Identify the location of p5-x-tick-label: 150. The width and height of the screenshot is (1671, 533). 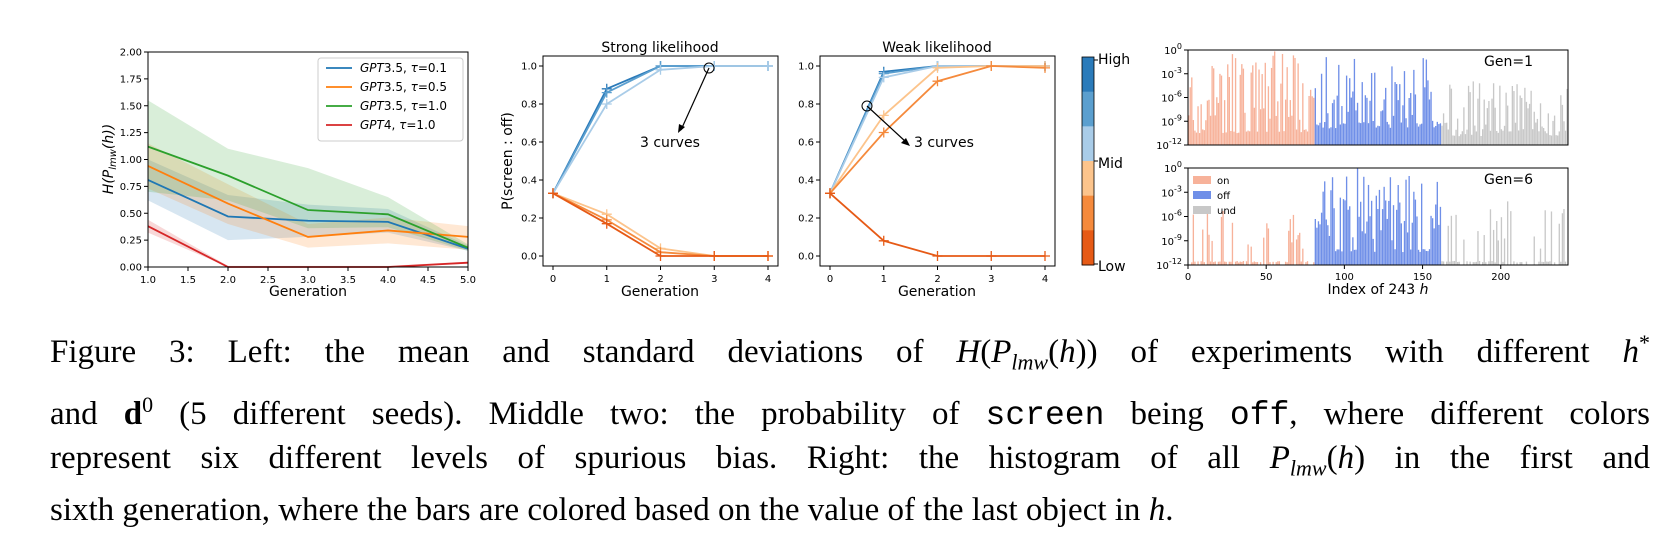
(1422, 277).